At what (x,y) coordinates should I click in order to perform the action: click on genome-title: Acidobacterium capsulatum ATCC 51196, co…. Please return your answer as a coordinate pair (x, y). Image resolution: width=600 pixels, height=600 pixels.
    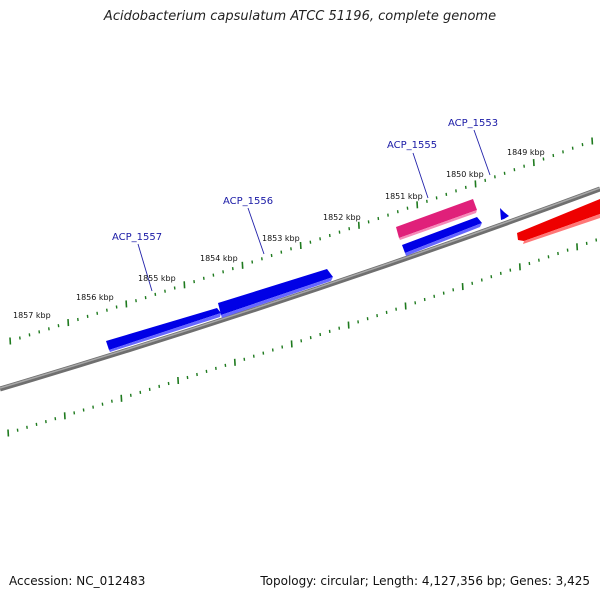
    Looking at the image, I should click on (300, 16).